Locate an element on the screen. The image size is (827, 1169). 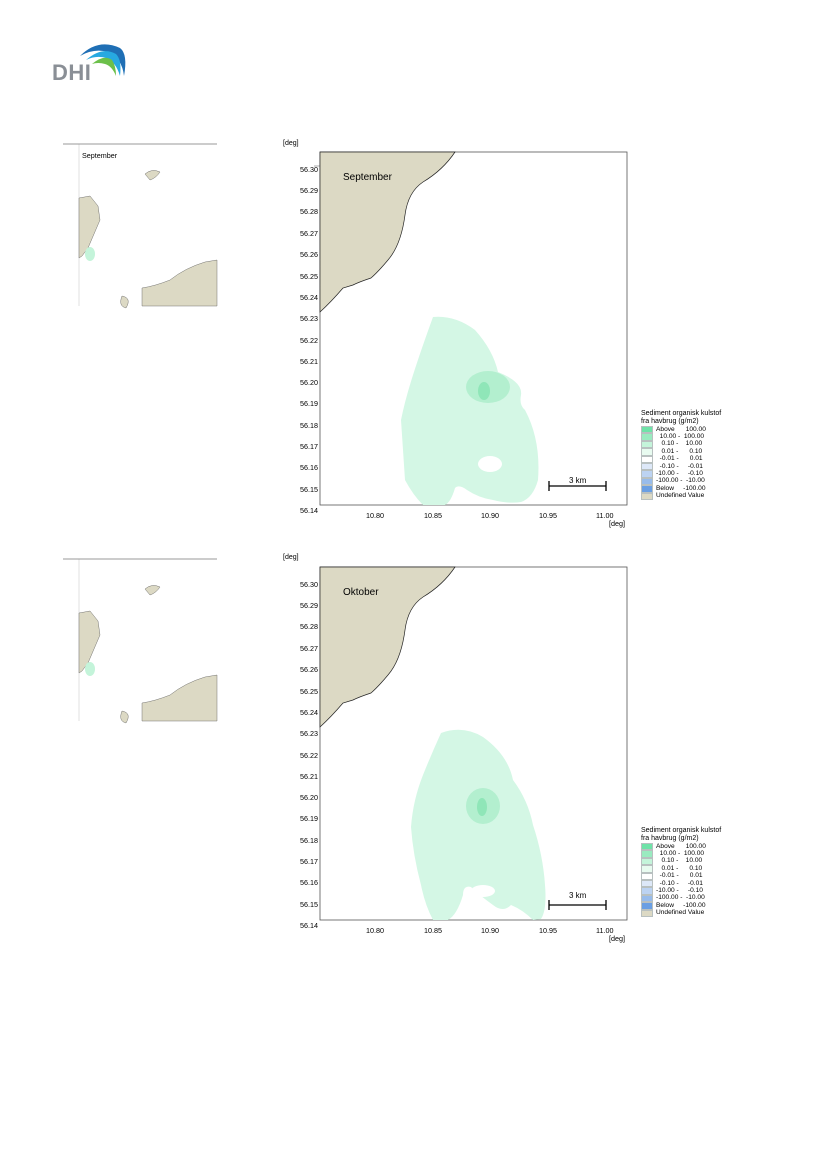
overview-map-september: September is located at coordinates (140, 228).